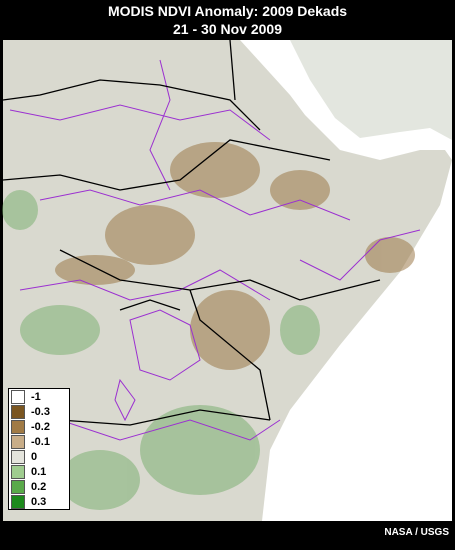 The image size is (455, 550). I want to click on legend-item: -0.2, so click(39, 426).